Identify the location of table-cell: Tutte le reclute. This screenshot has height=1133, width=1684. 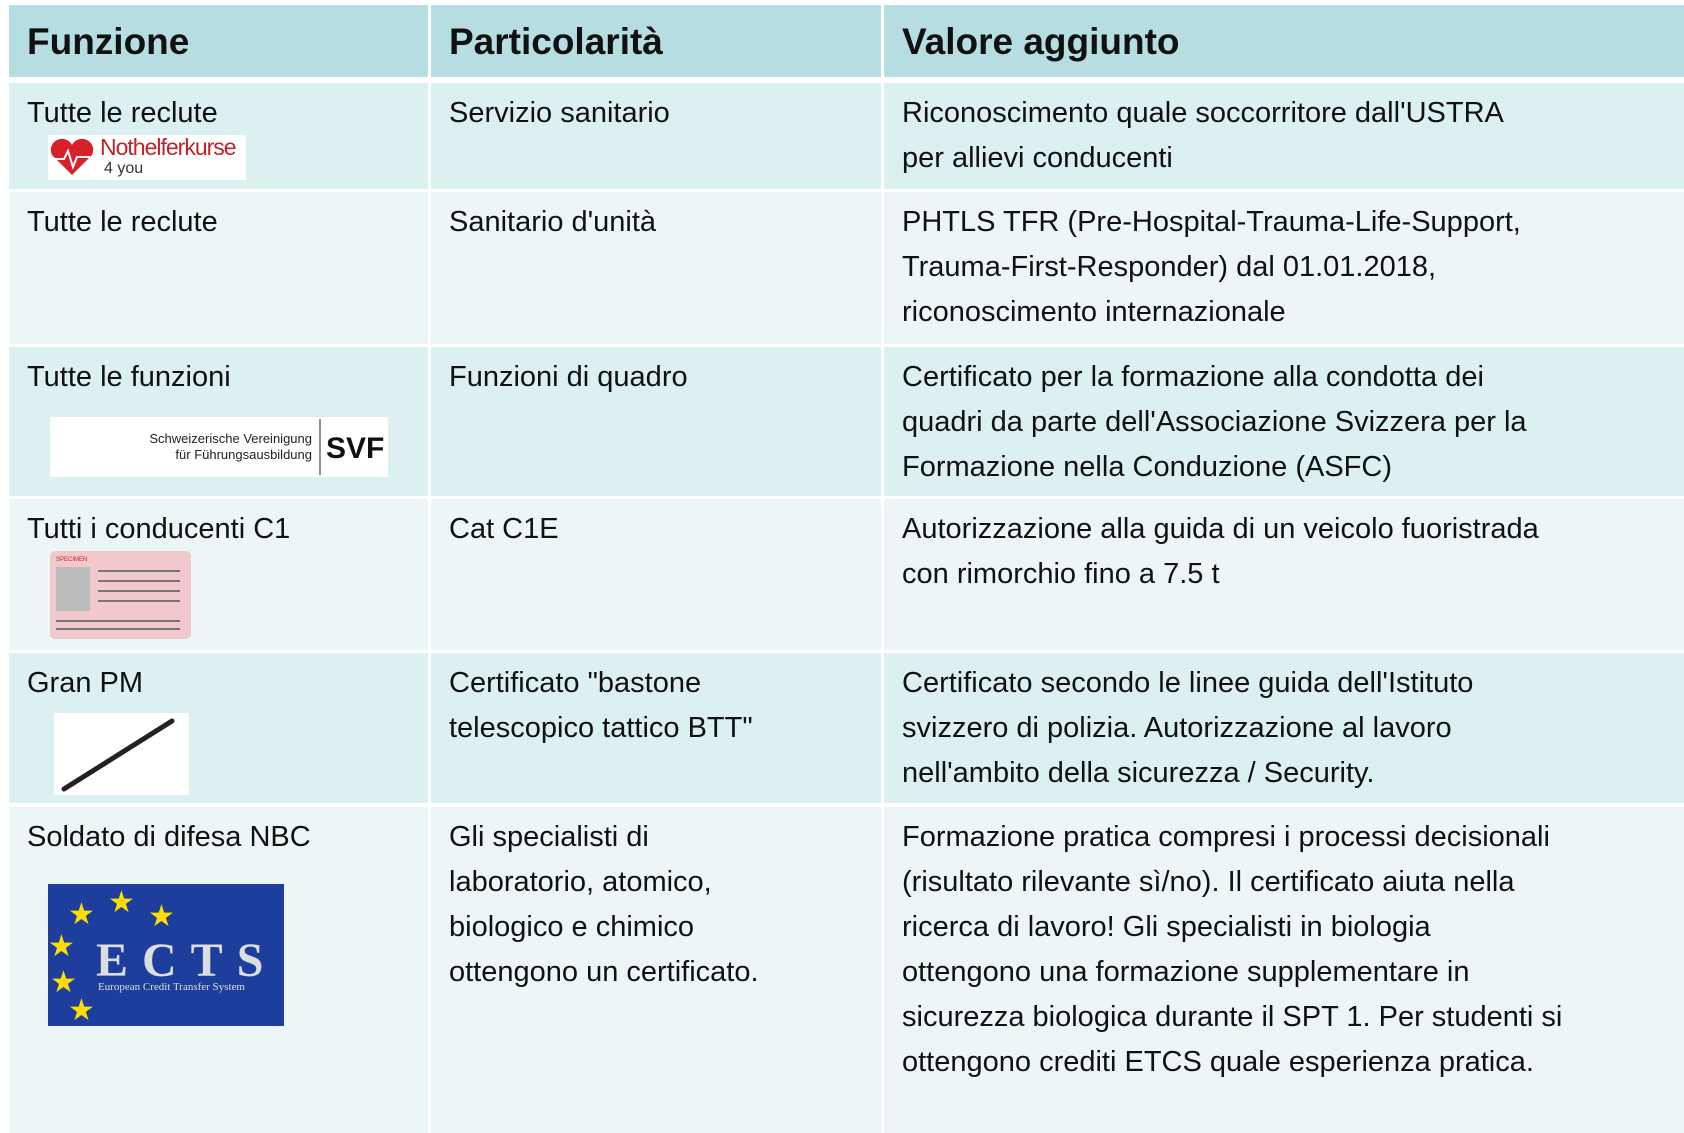
(218, 268).